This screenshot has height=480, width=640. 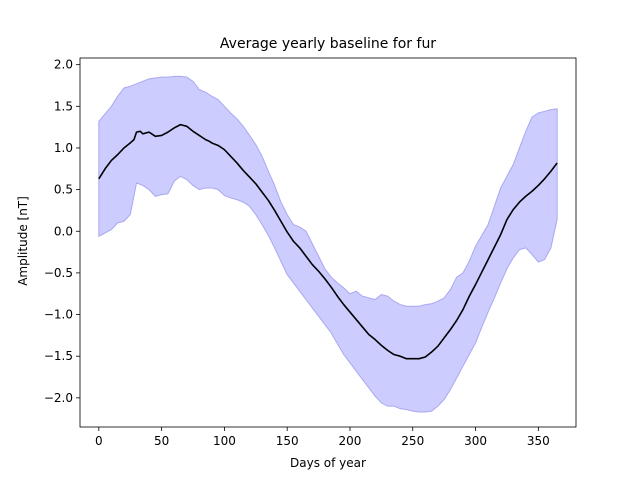 I want to click on y-axis-label: Amplitude [nT], so click(x=23, y=241).